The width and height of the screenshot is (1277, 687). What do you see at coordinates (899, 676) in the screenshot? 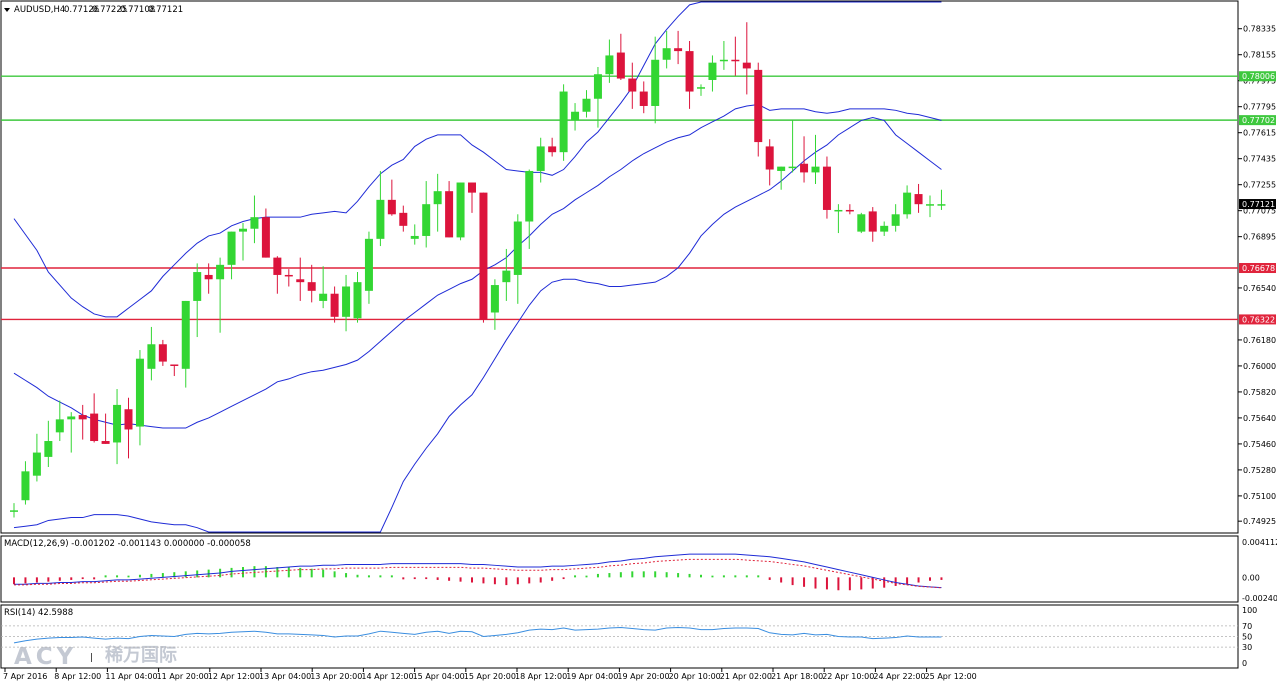
I see `time-tick-label: 24 Apr 22:00` at bounding box center [899, 676].